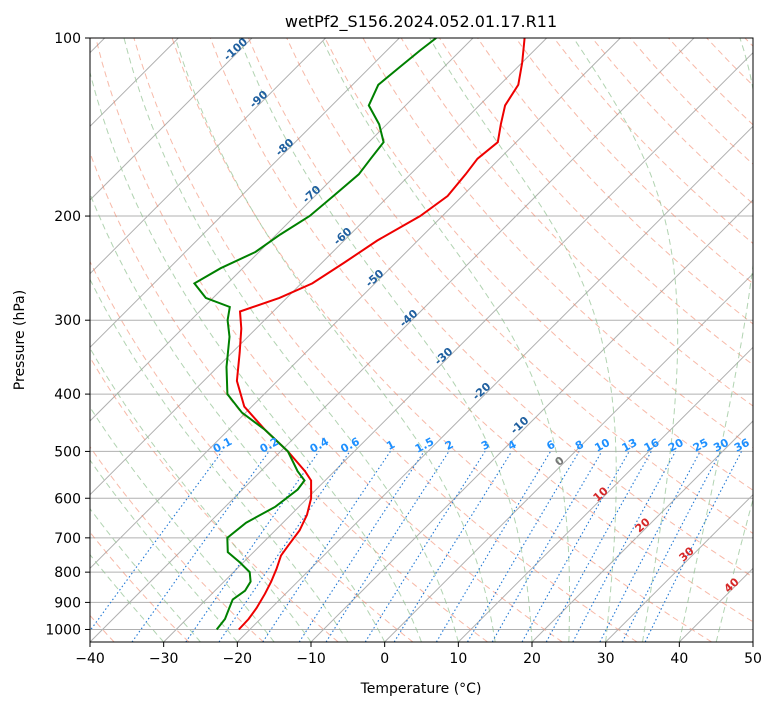  What do you see at coordinates (67, 39) in the screenshot?
I see `y-tick-label: 100` at bounding box center [67, 39].